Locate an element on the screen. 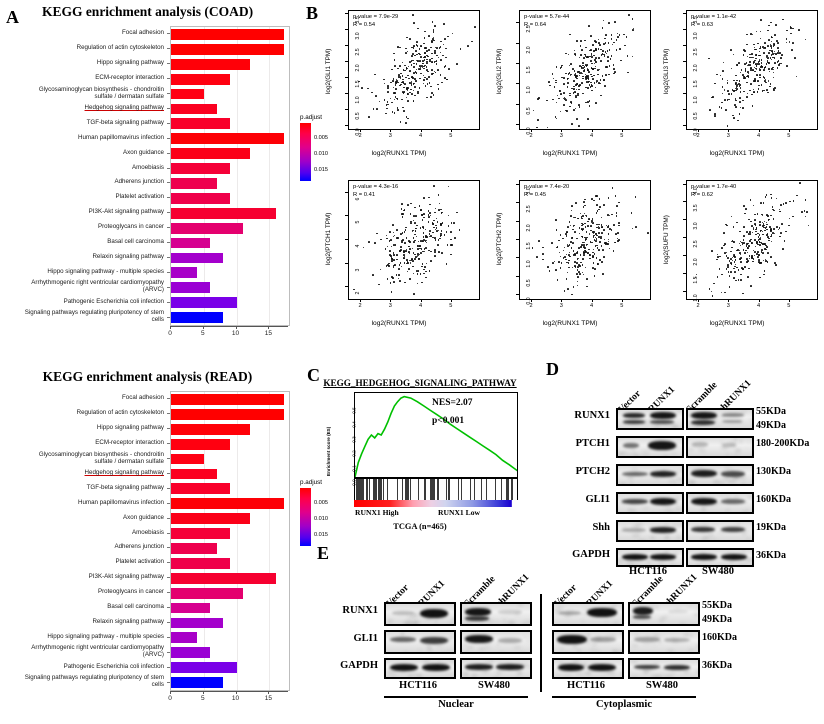 The image size is (824, 724). scatter-y-ticklabel: 3.0 is located at coordinates (358, 36).